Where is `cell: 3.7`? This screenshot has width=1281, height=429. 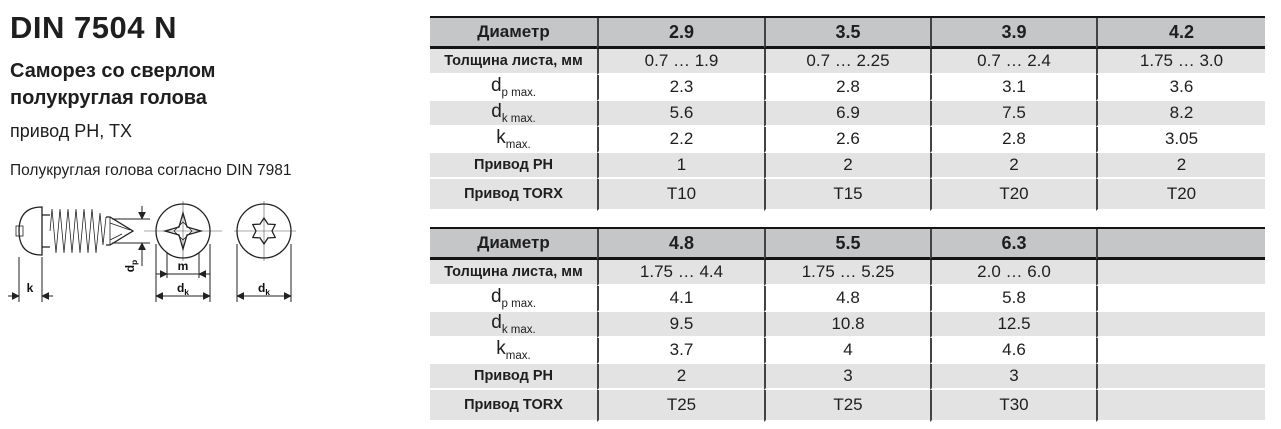
cell: 3.7 is located at coordinates (680, 351).